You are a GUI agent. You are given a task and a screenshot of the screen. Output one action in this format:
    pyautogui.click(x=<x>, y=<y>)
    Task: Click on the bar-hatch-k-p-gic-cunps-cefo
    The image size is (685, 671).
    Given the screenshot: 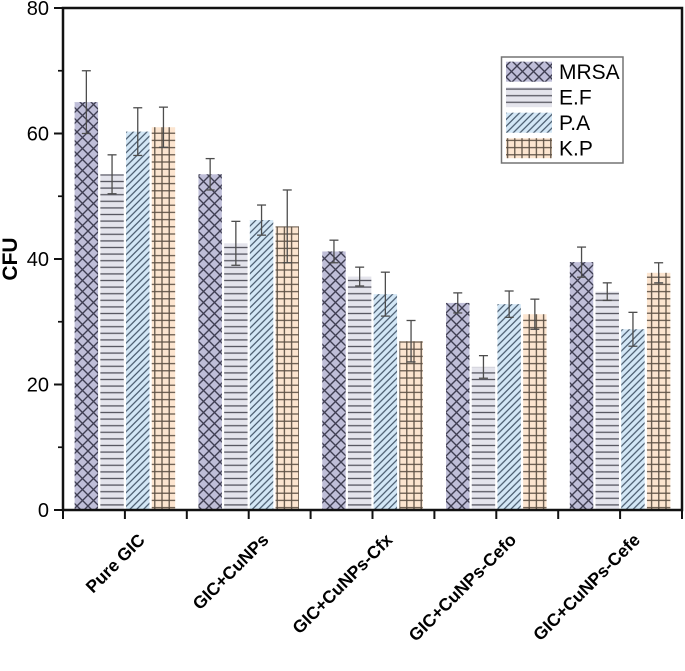 What is the action you would take?
    pyautogui.click(x=535, y=412)
    